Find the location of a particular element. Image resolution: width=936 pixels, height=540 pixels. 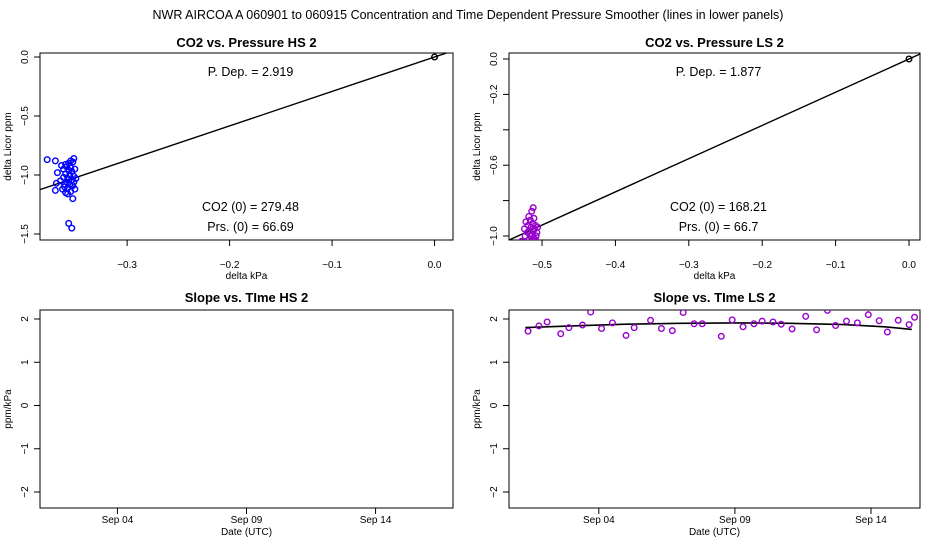

y-tick-label: −1 is located at coordinates (494, 449).